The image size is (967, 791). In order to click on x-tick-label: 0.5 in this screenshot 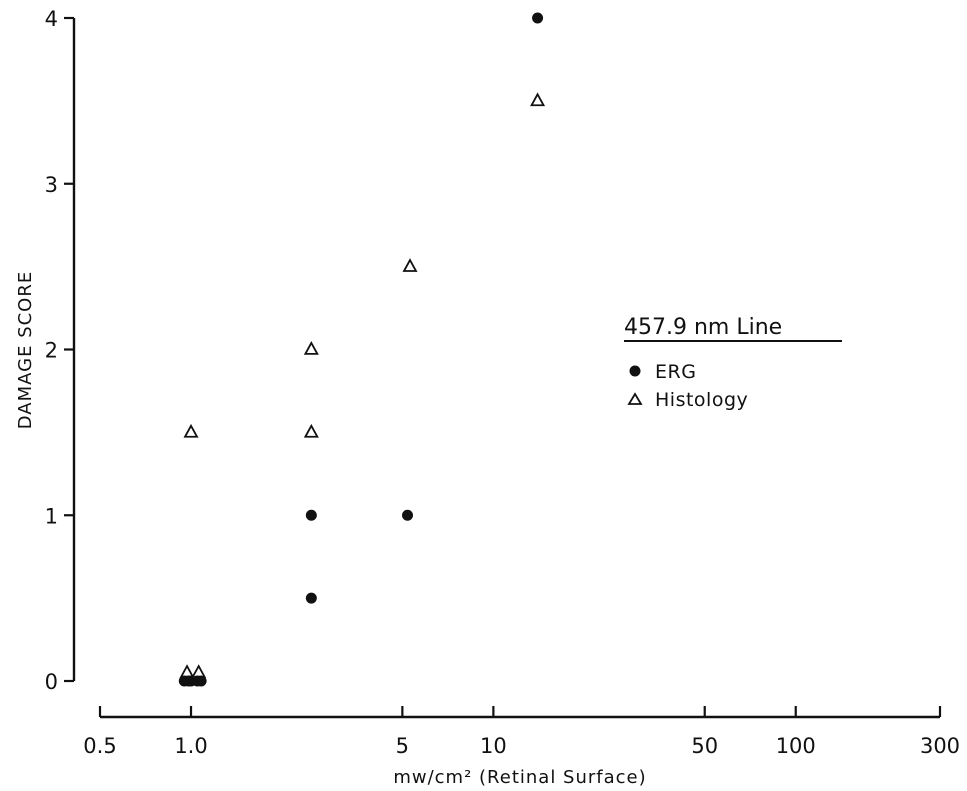, I will do `click(99, 746)`.